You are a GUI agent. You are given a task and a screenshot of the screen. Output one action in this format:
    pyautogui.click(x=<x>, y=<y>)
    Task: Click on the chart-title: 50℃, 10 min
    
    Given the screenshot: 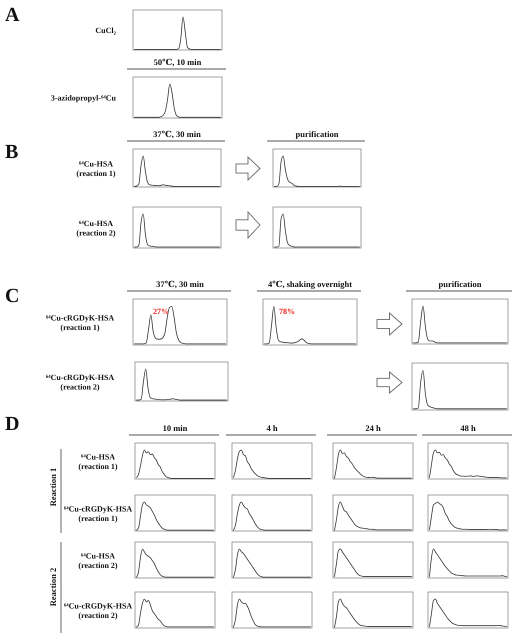 What is the action you would take?
    pyautogui.click(x=178, y=62)
    